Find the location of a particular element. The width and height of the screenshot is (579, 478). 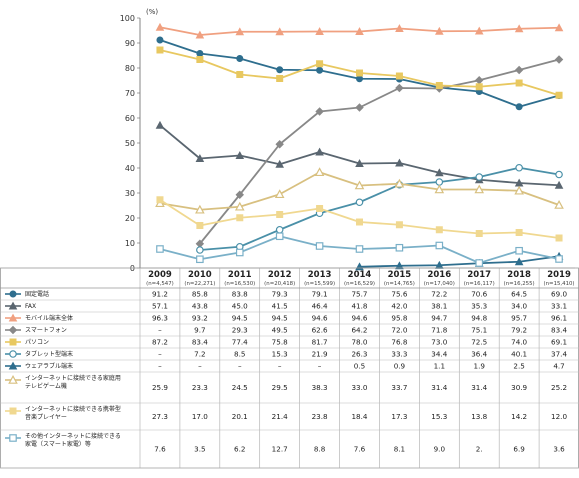

data-label: 33.7 is located at coordinates (399, 387).